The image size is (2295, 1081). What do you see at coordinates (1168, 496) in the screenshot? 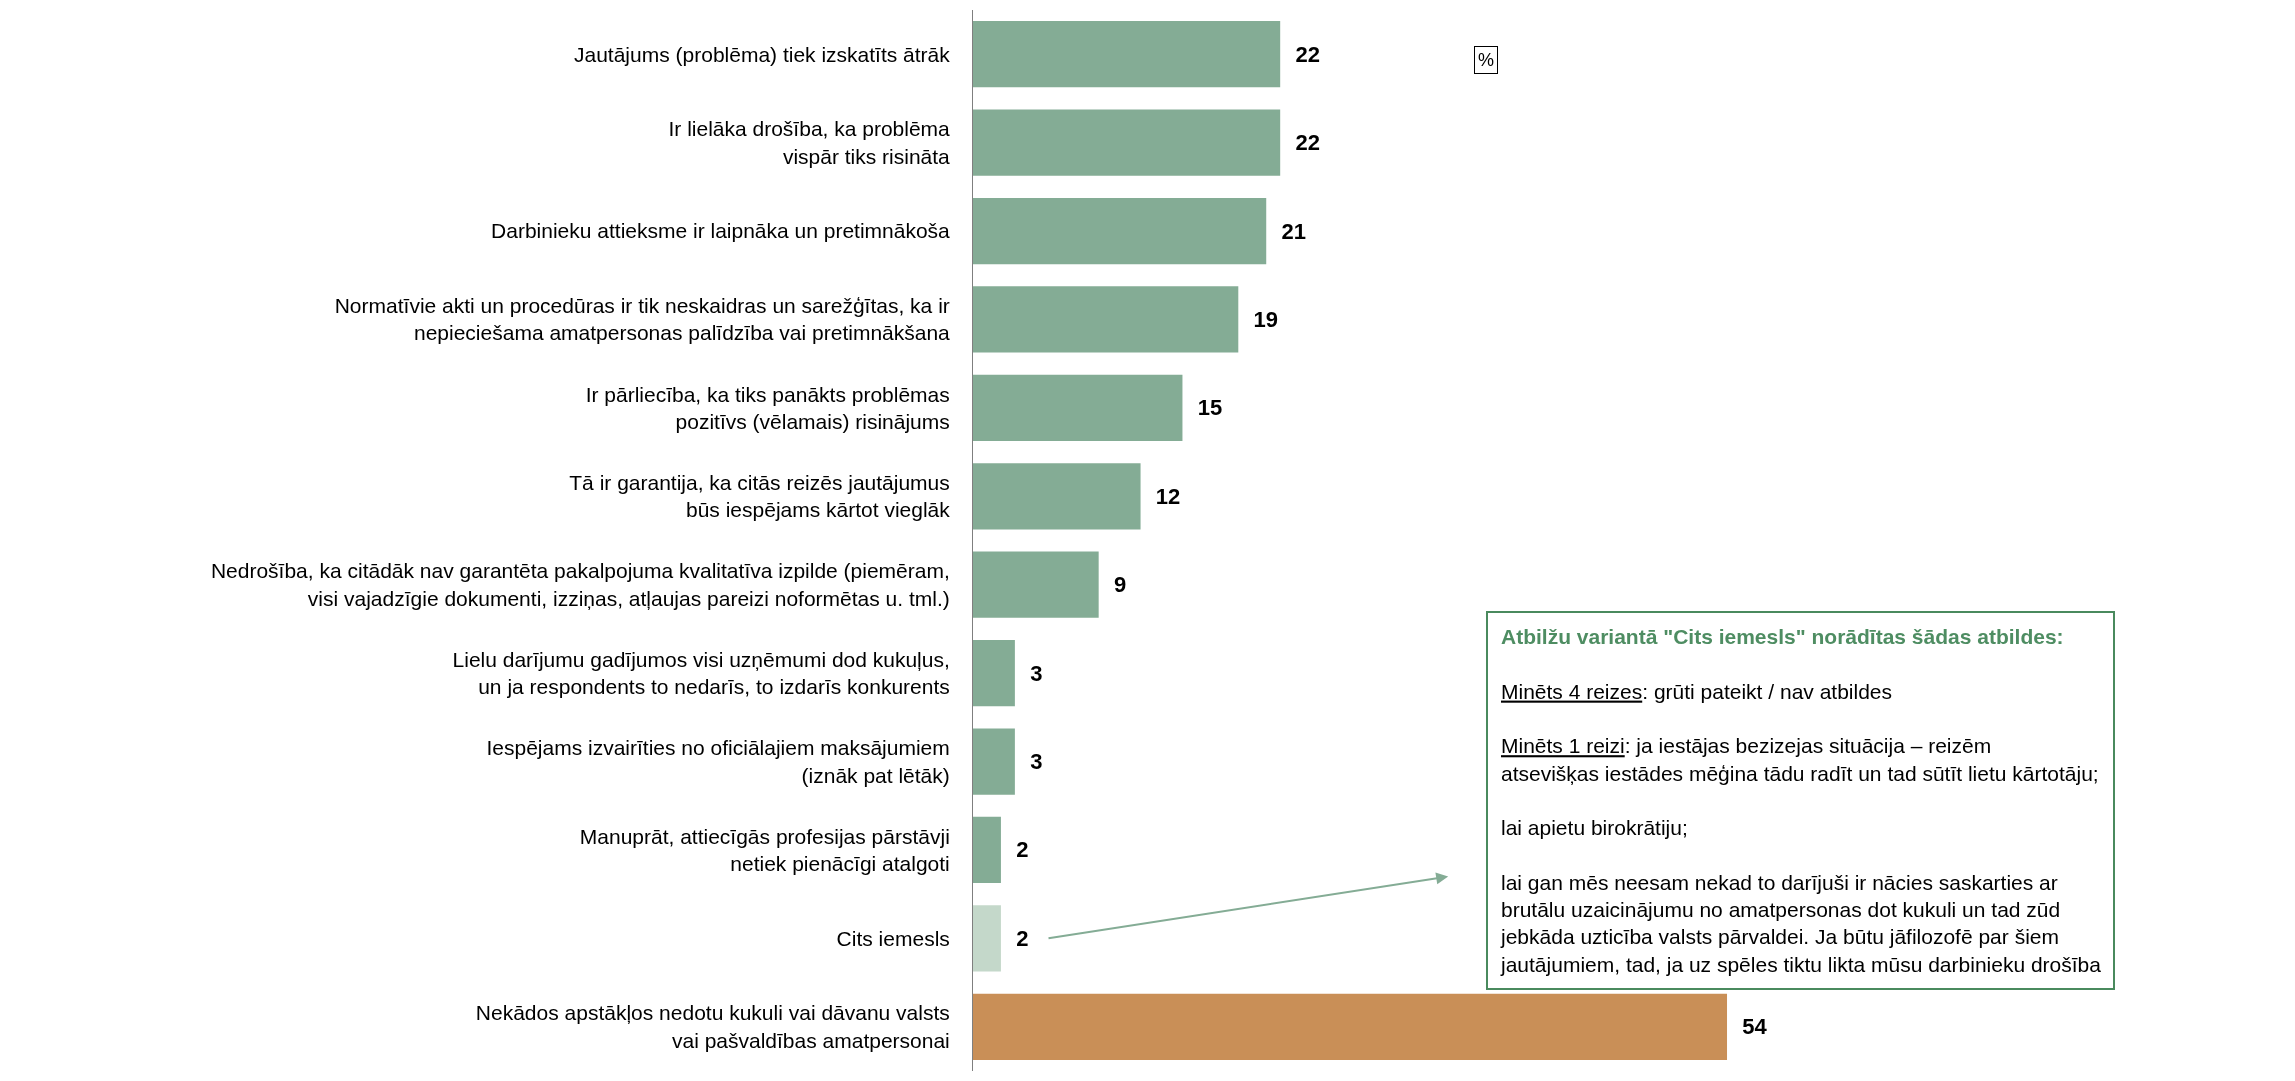
I see `data-label: 12` at bounding box center [1168, 496].